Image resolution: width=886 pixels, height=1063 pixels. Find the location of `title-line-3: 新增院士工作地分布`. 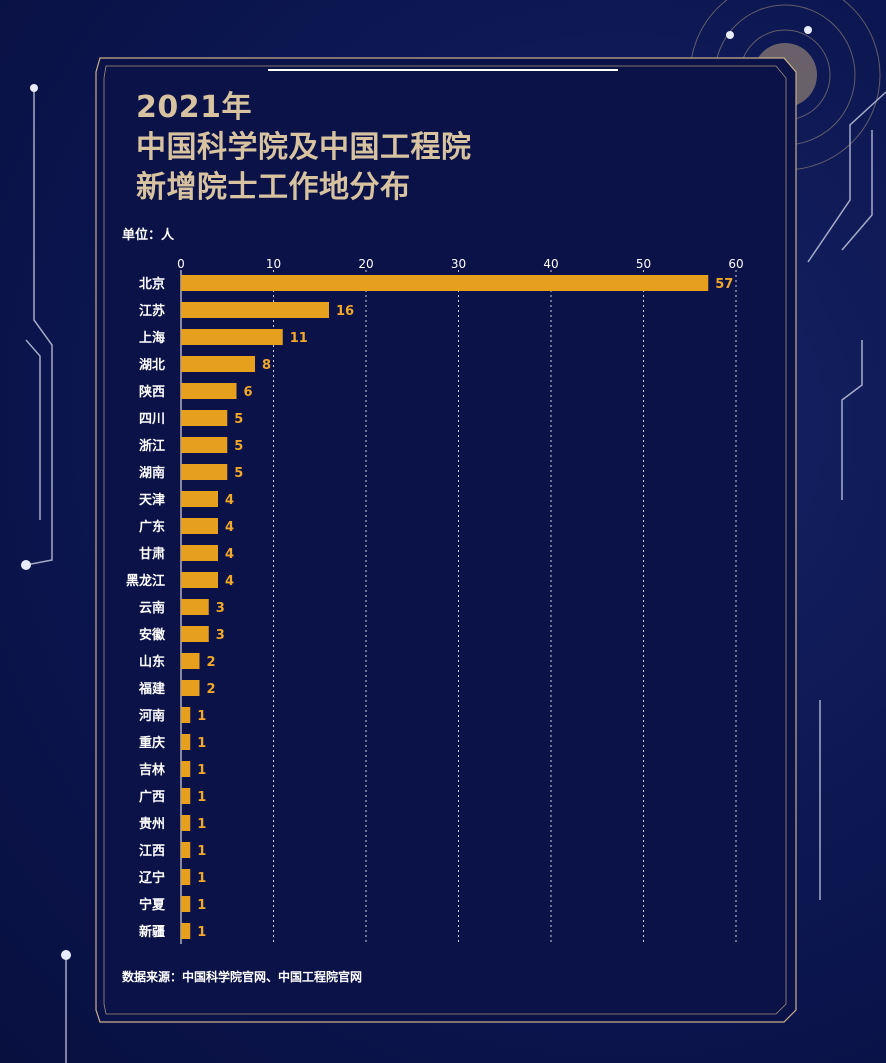

title-line-3: 新增院士工作地分布 is located at coordinates (273, 187).